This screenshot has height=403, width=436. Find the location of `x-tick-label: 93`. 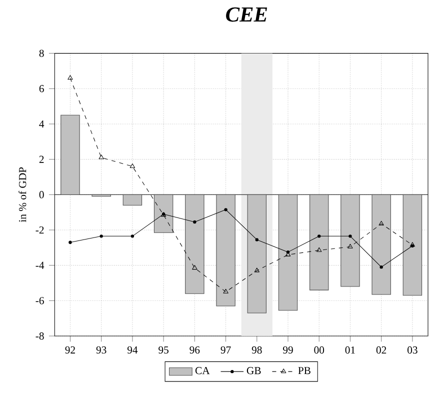

x-tick-label: 93 is located at coordinates (101, 350).